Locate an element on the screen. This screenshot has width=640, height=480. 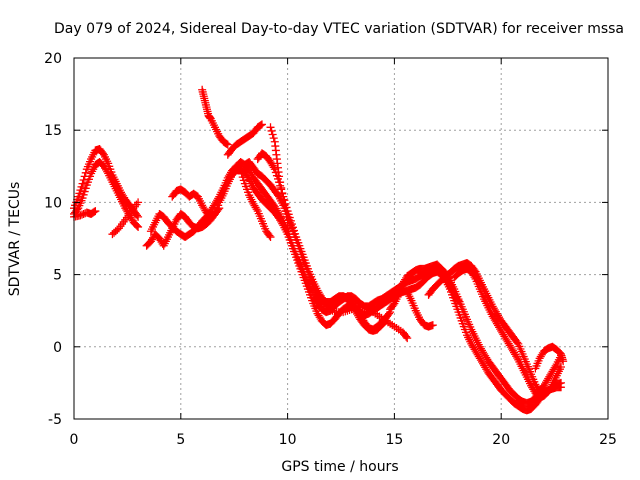
y-tick-label: 15 is located at coordinates (53, 131).